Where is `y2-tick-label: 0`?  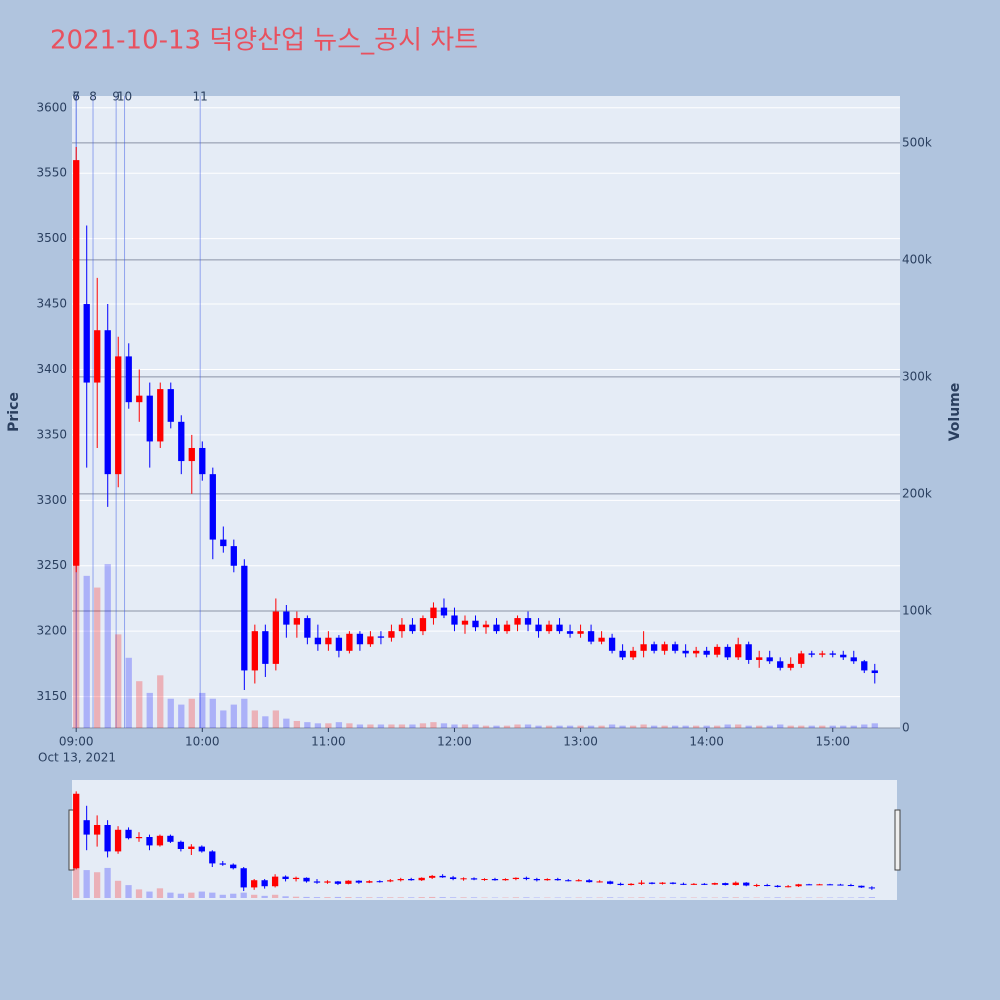 y2-tick-label: 0 is located at coordinates (906, 728).